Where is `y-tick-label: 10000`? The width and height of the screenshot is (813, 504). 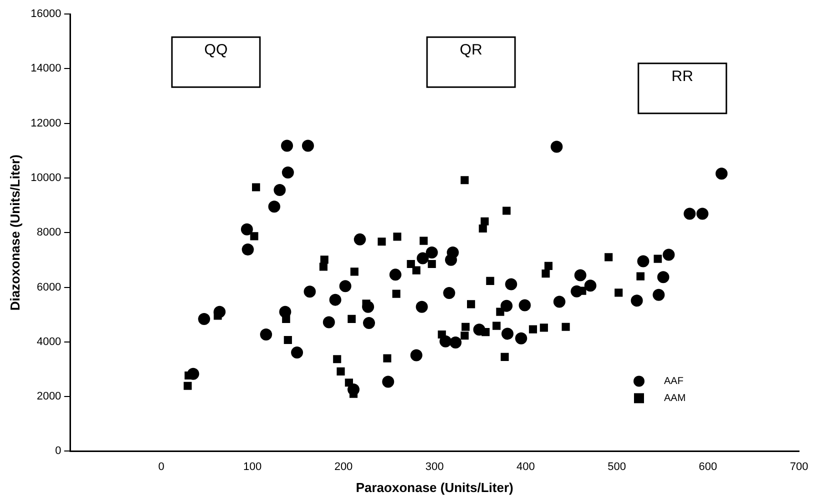 y-tick-label: 10000 is located at coordinates (46, 178).